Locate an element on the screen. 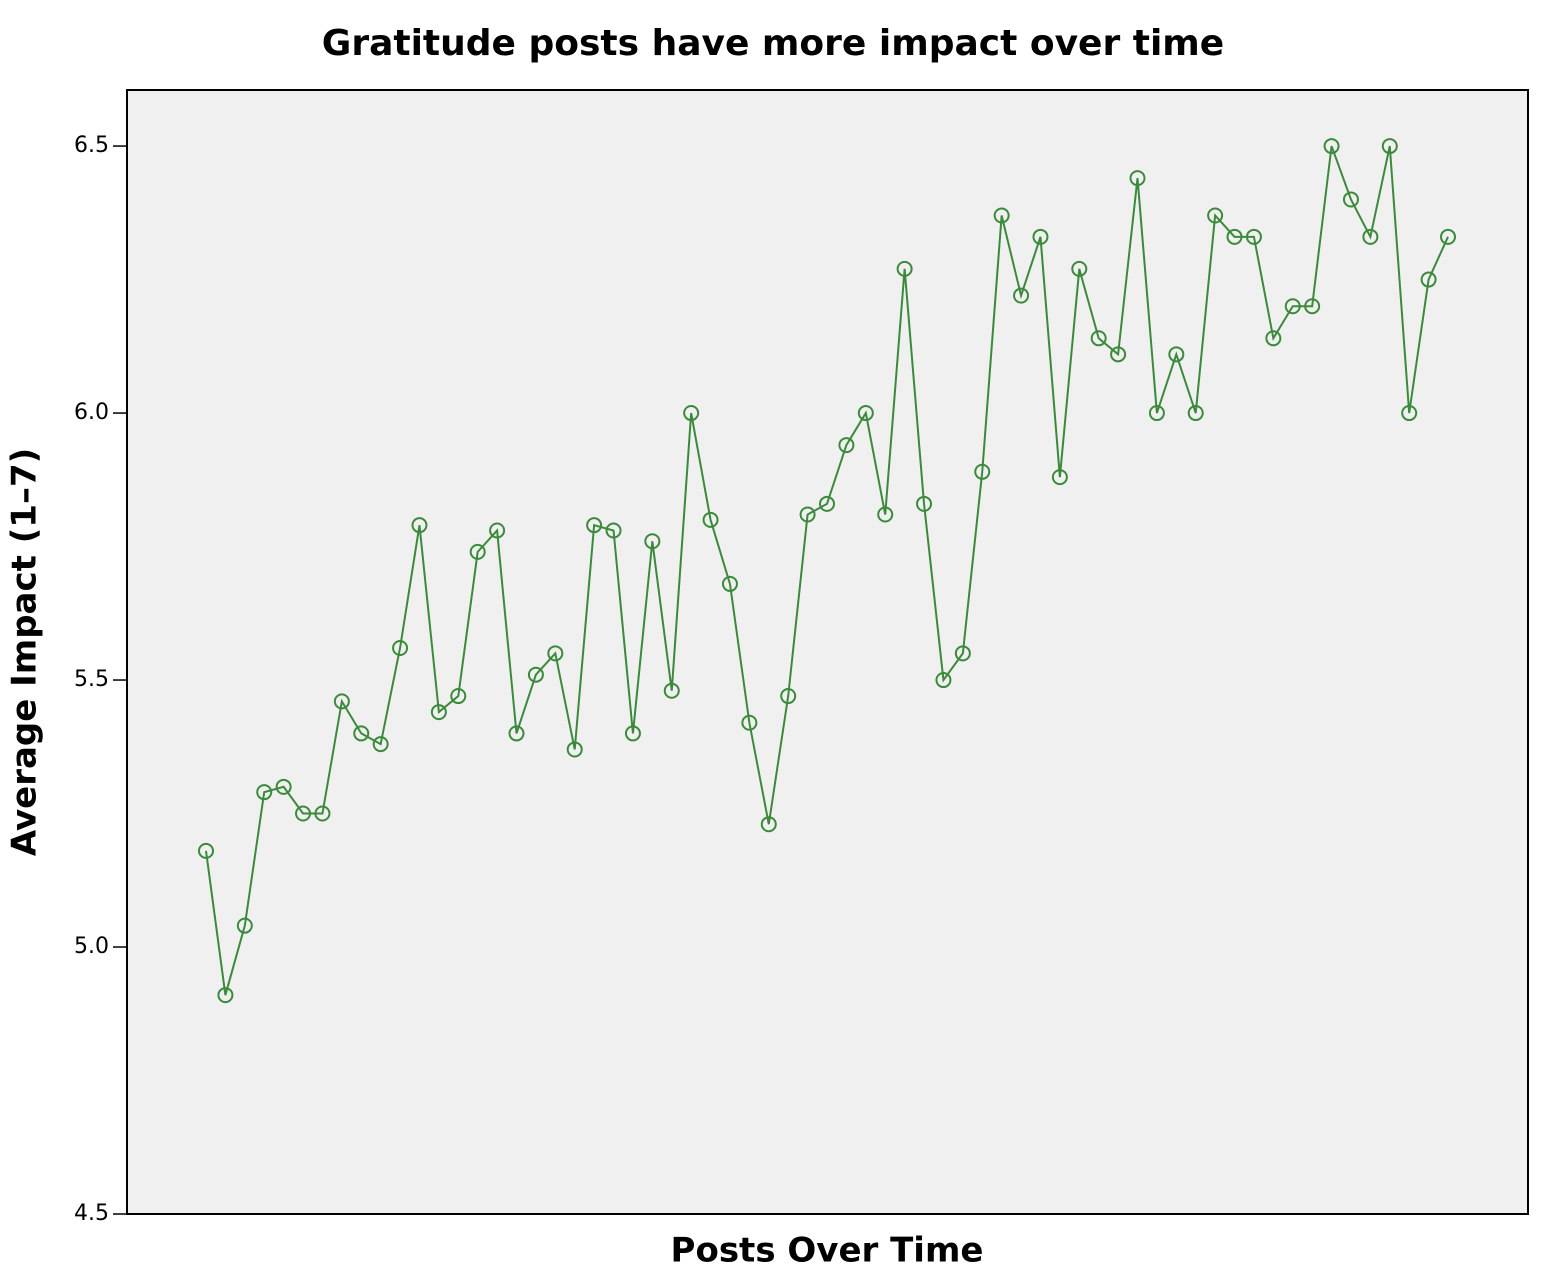 Image resolution: width=1566 pixels, height=1288 pixels. x-axis-label: Posts Over Time is located at coordinates (827, 1251).